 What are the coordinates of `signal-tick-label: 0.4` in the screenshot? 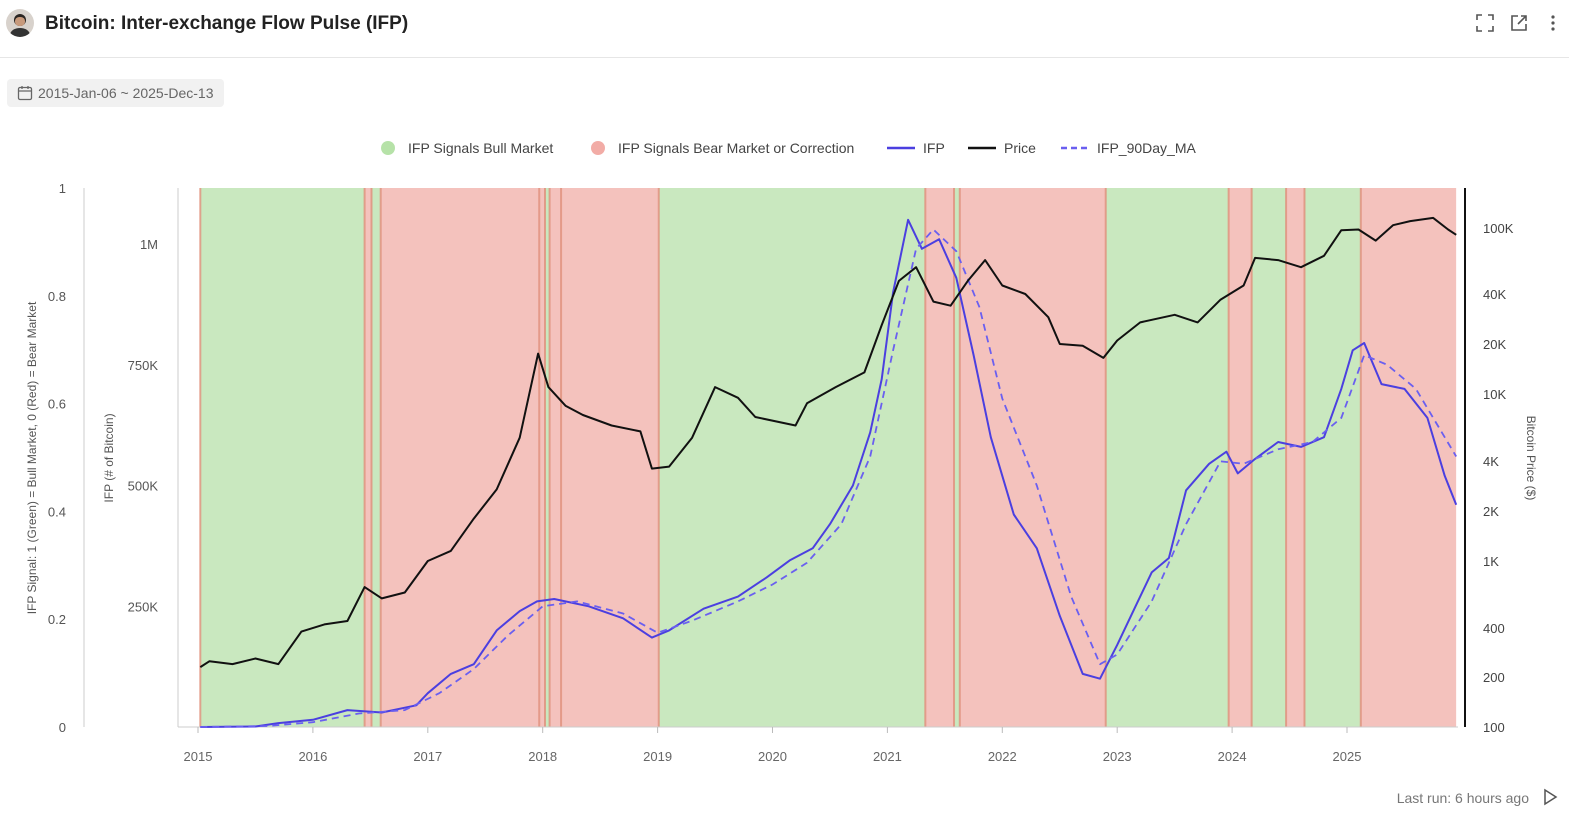 It's located at (57, 511).